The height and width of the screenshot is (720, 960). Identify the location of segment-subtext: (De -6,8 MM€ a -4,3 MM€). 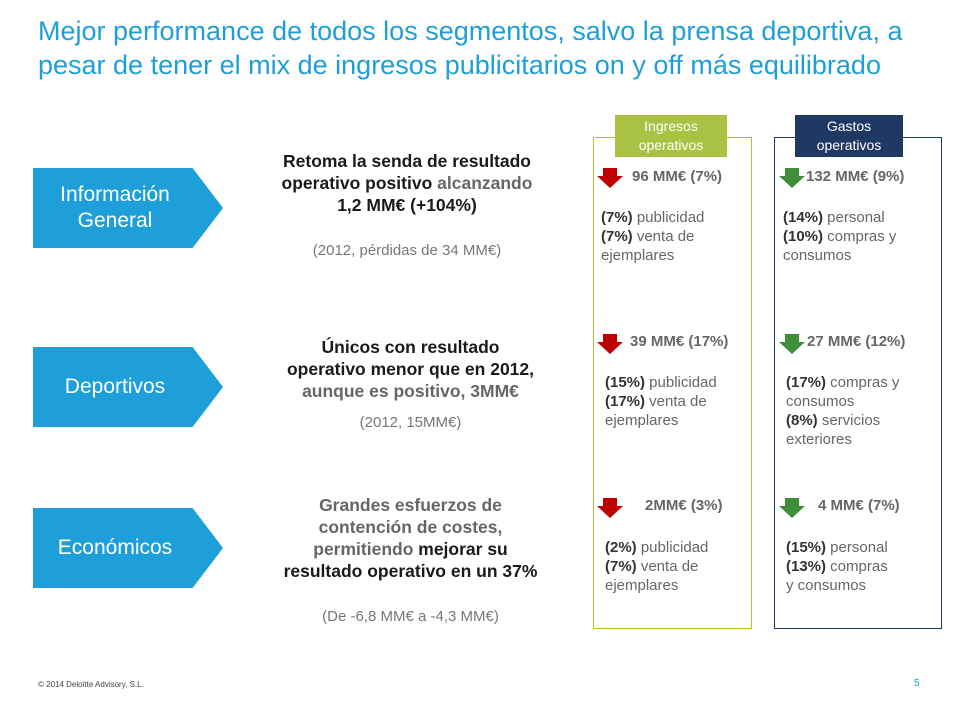
(410, 616).